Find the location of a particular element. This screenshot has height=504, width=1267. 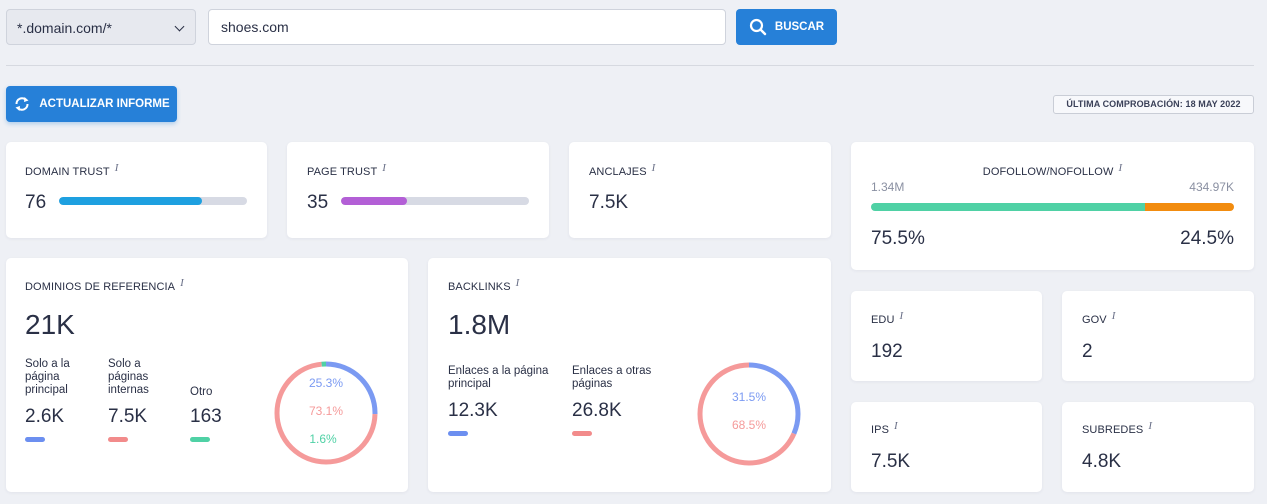

search-button-label: BUSCAR is located at coordinates (799, 27).